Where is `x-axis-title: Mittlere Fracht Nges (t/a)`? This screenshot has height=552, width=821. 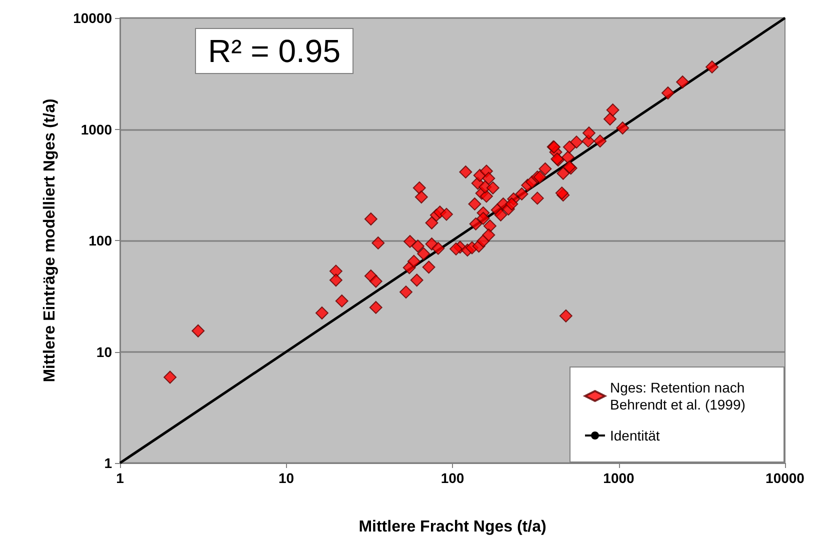 x-axis-title: Mittlere Fracht Nges (t/a) is located at coordinates (452, 527).